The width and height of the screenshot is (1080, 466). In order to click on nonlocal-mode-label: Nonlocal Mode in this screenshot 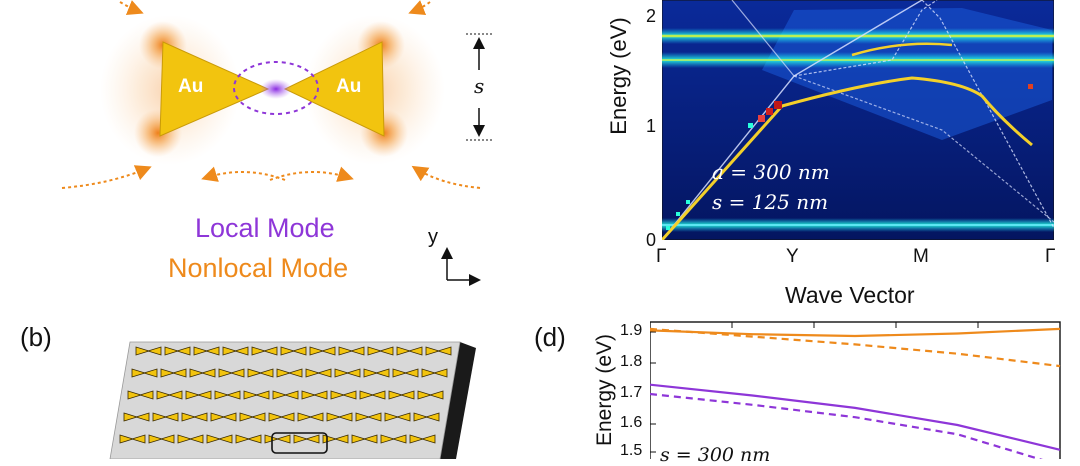, I will do `click(258, 268)`.